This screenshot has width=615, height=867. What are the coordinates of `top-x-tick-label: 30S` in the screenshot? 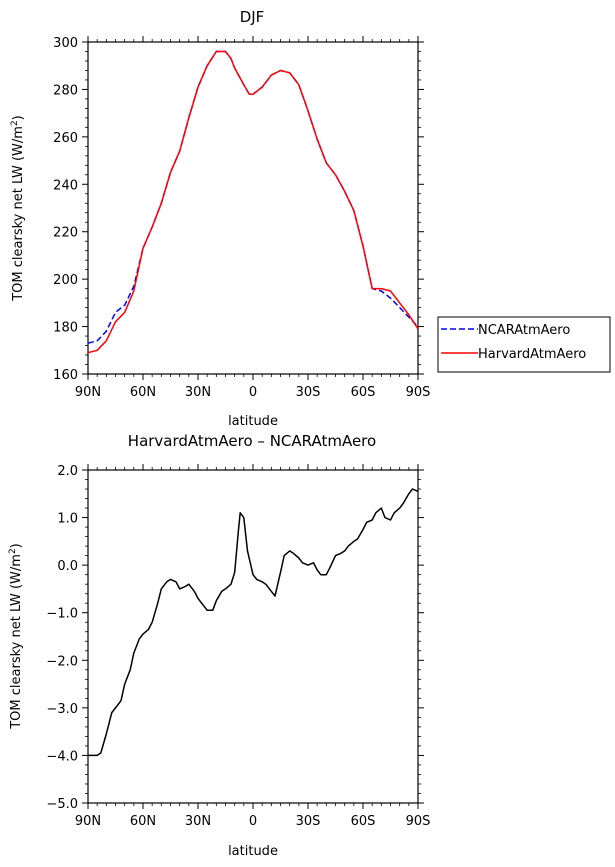 It's located at (308, 392).